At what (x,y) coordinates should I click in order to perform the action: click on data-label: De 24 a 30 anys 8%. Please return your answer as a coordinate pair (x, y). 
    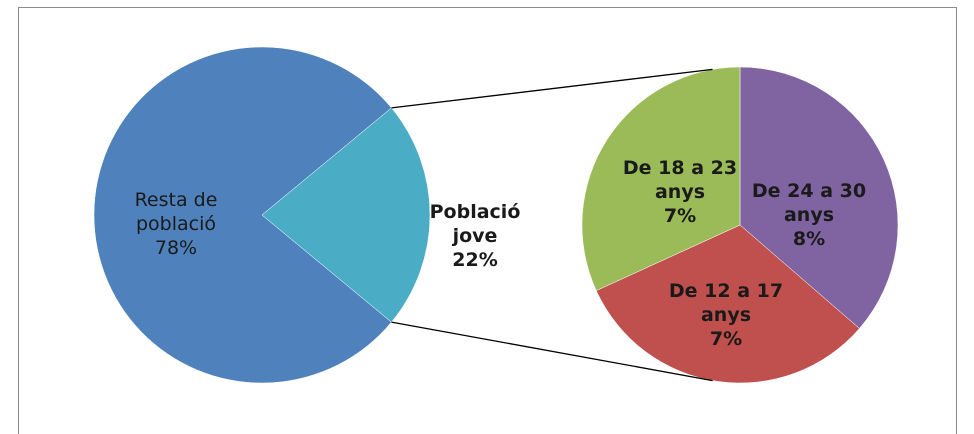
    Looking at the image, I should click on (809, 215).